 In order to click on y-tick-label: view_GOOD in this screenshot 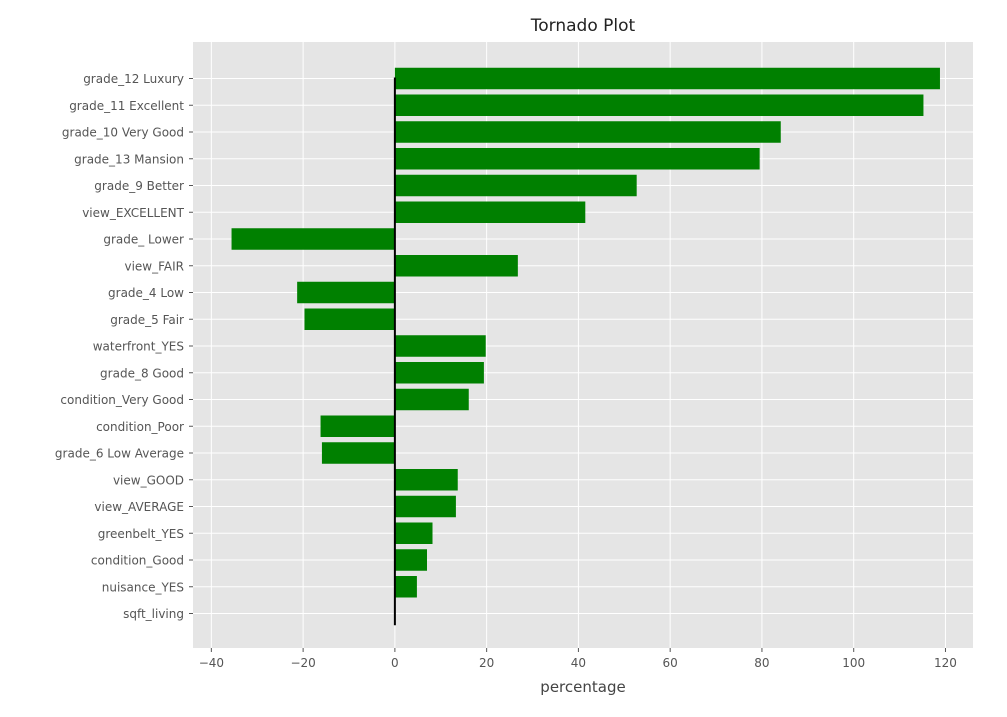, I will do `click(148, 480)`.